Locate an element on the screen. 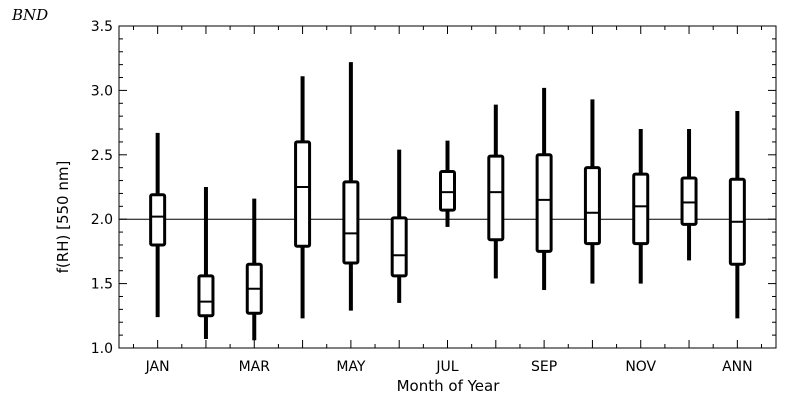  box-aug is located at coordinates (496, 191).